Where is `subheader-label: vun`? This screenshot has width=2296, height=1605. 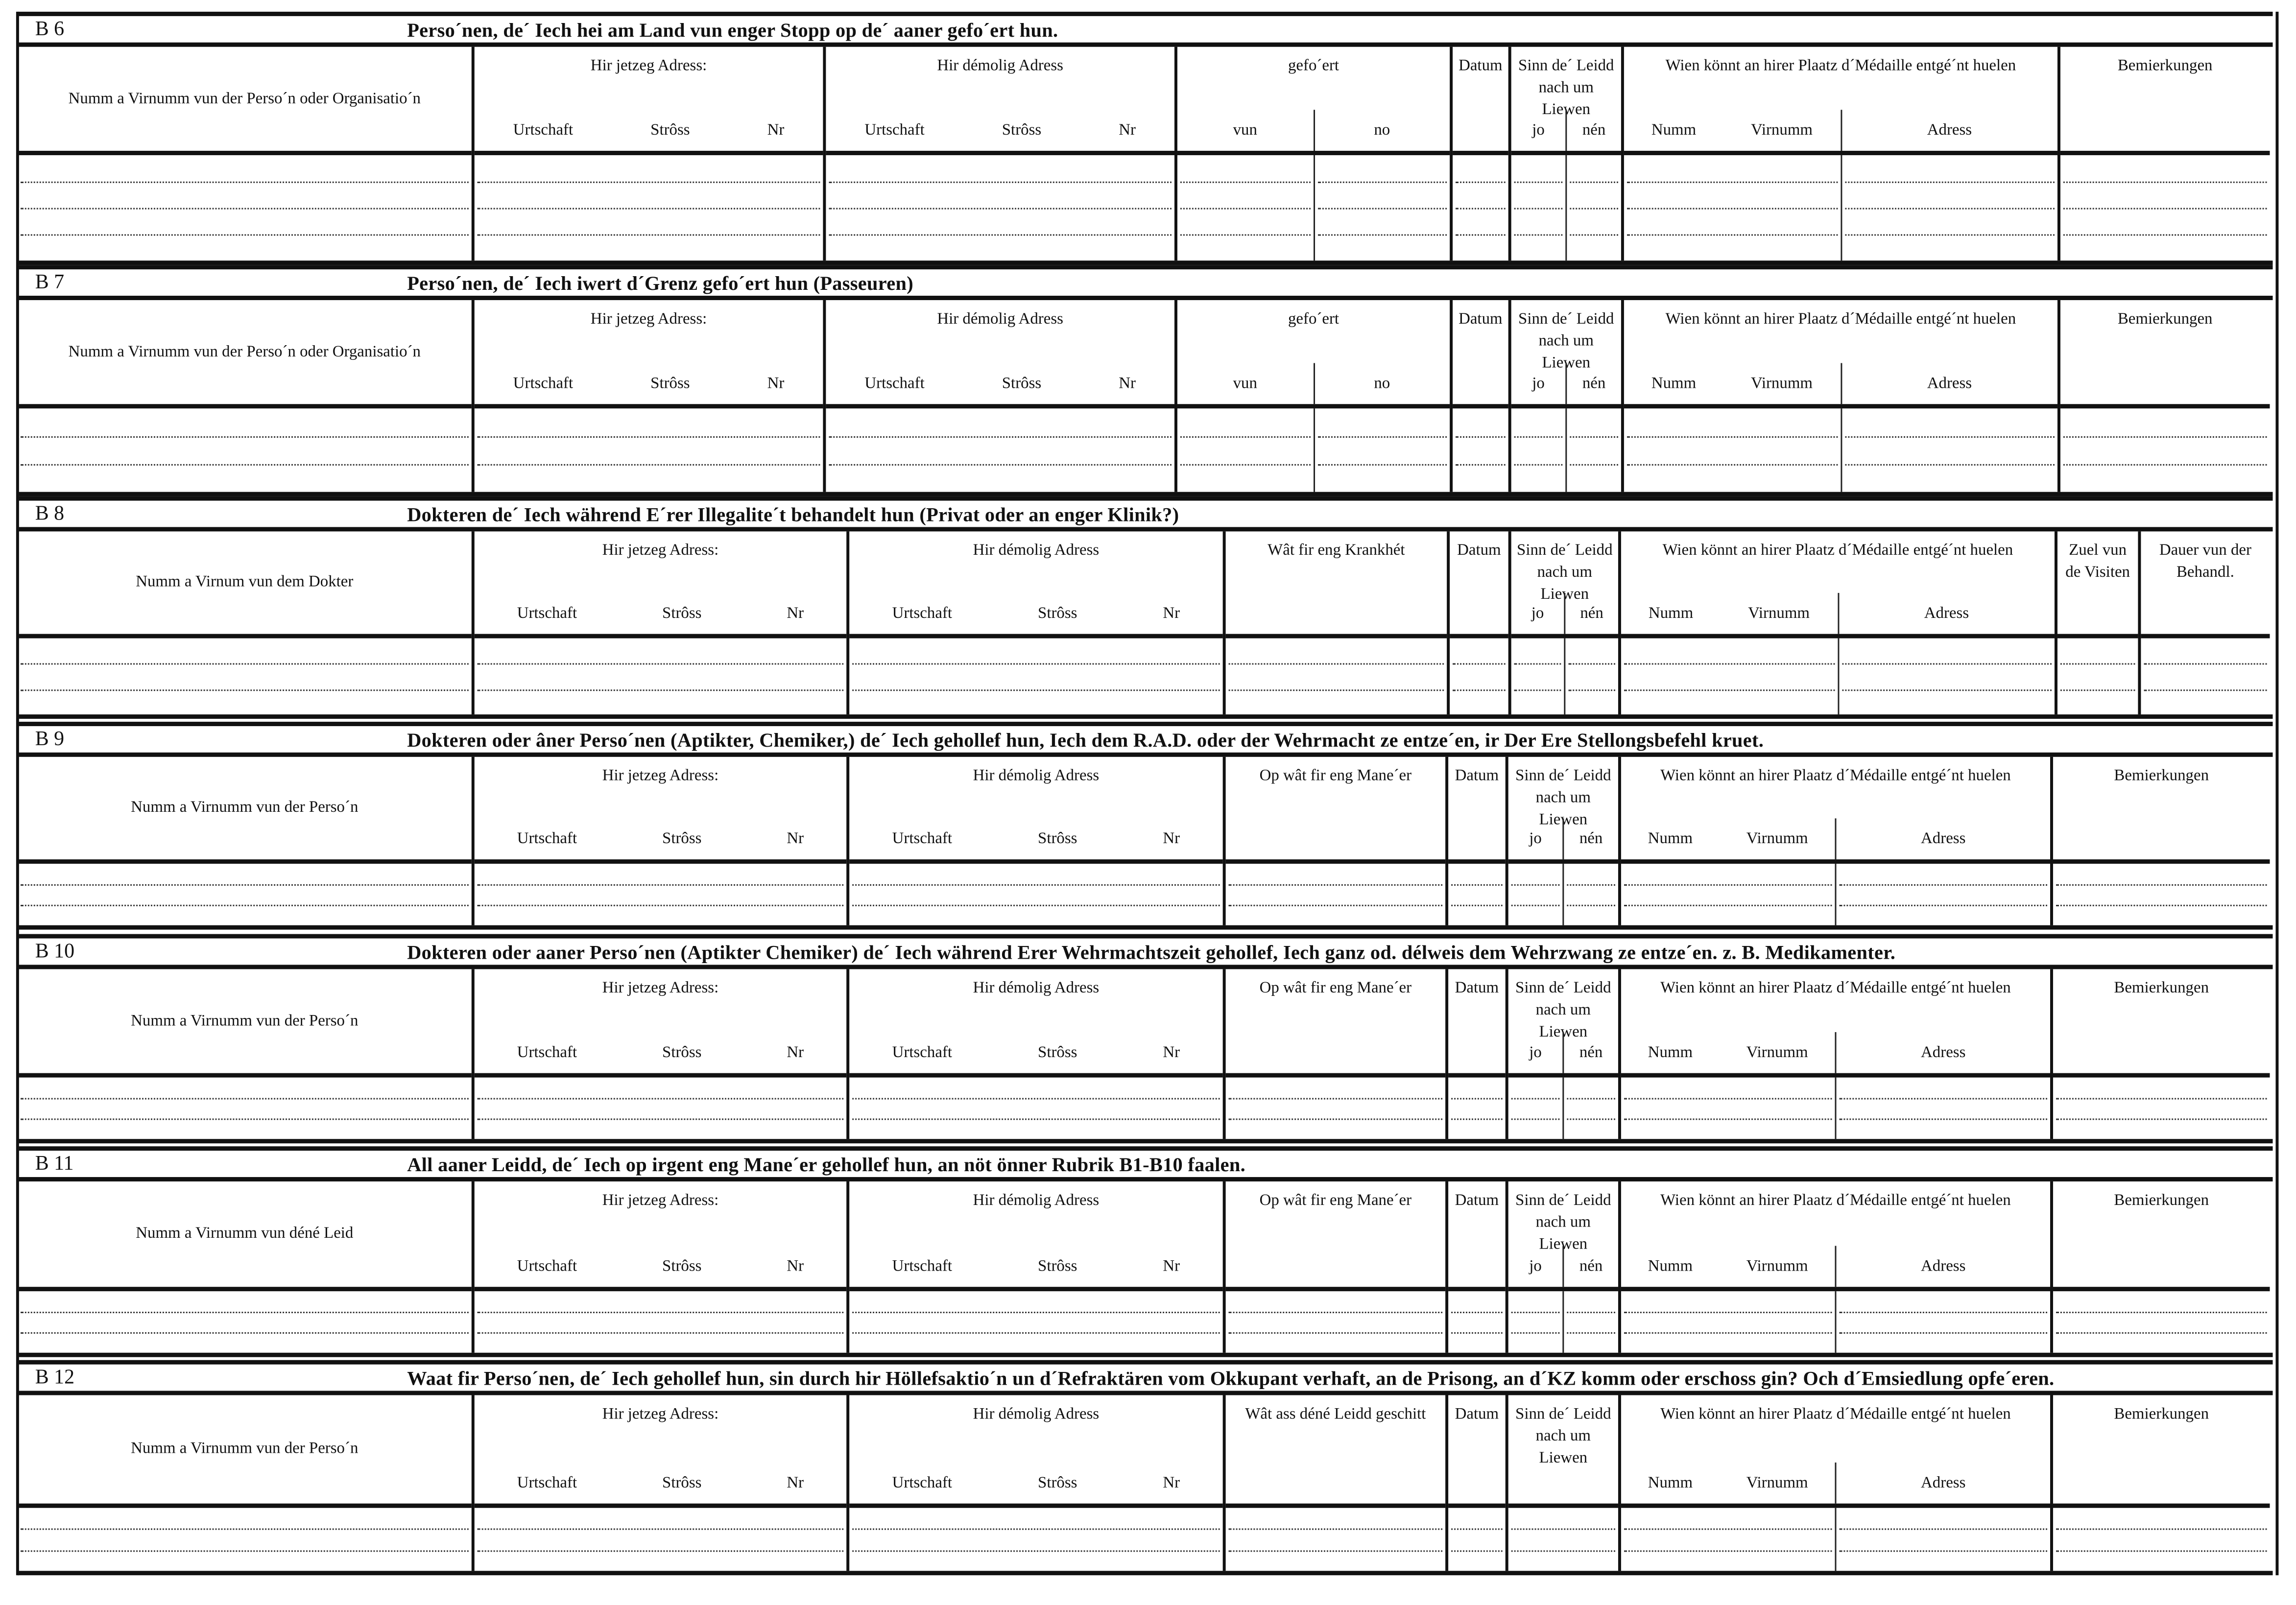 subheader-label: vun is located at coordinates (1245, 384).